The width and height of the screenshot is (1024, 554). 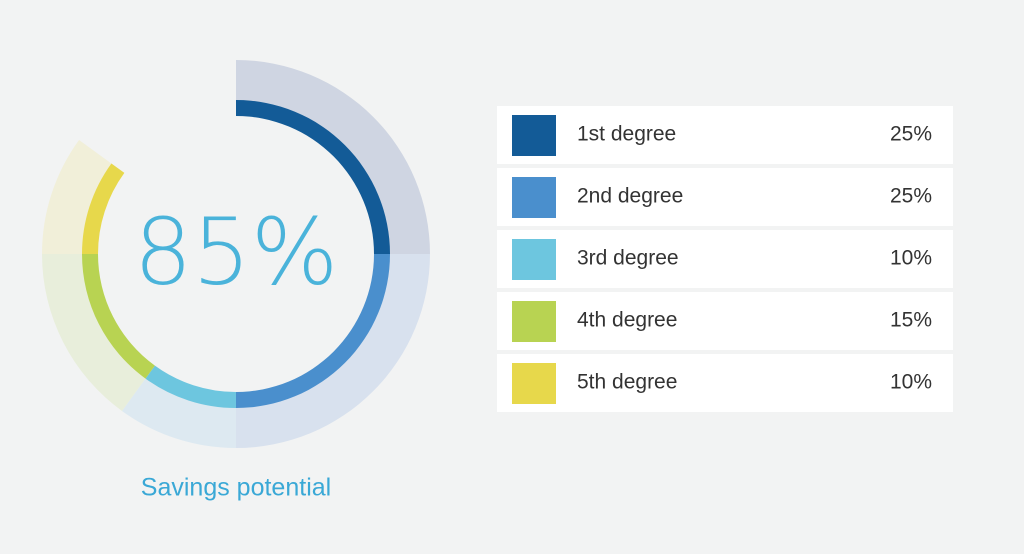 What do you see at coordinates (626, 134) in the screenshot?
I see `legend-label: 1st degree` at bounding box center [626, 134].